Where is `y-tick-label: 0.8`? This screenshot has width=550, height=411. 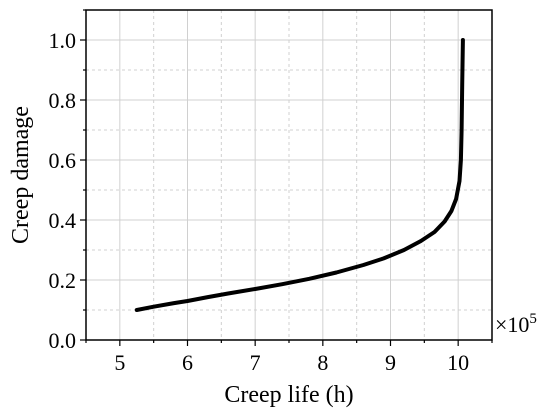 y-tick-label: 0.8 is located at coordinates (63, 100).